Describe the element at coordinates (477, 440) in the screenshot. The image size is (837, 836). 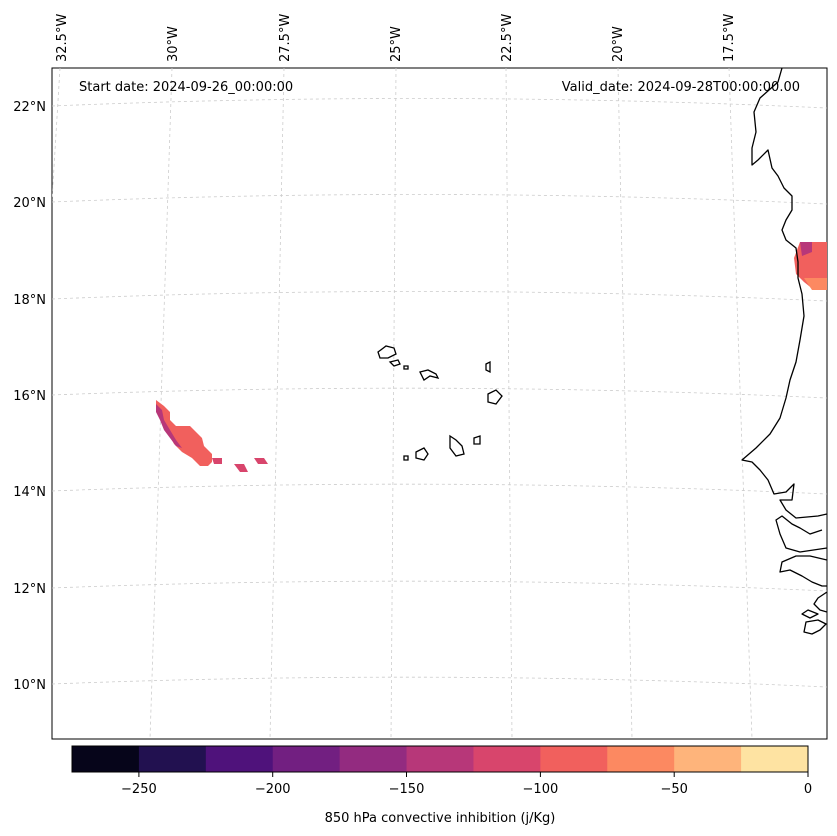
I see `island-maio` at that location.